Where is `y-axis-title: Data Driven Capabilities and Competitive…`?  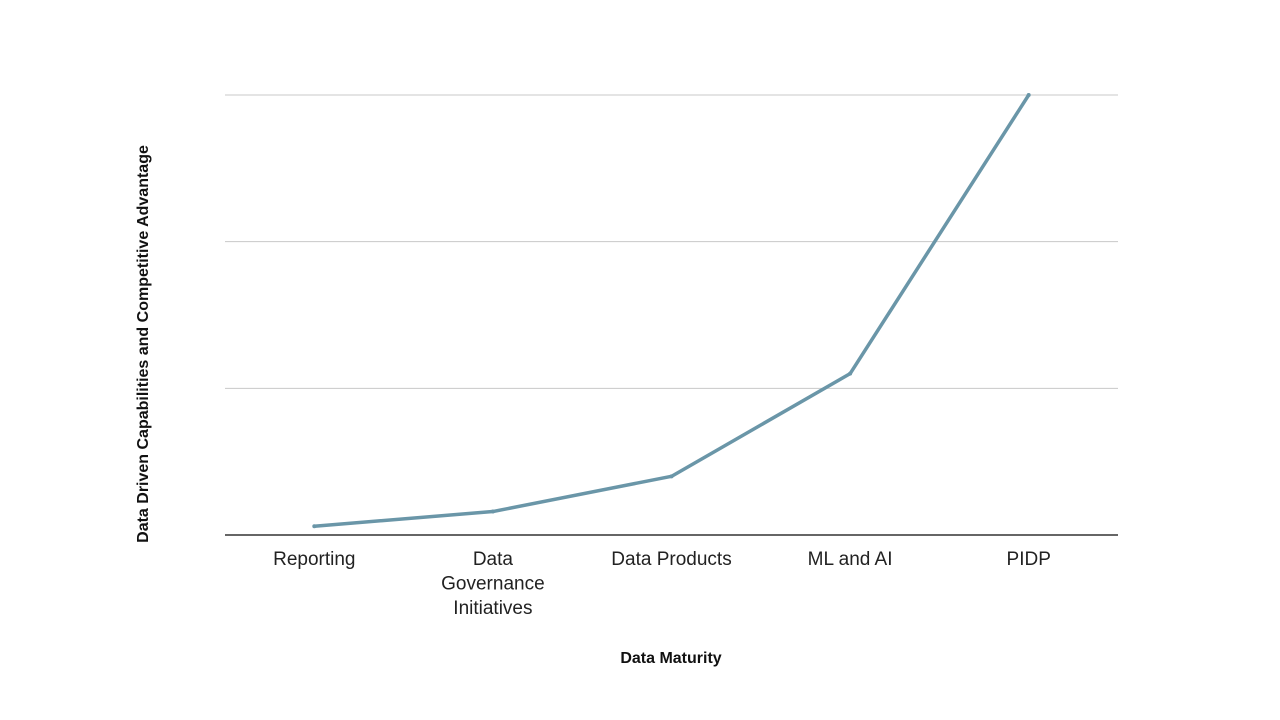
y-axis-title: Data Driven Capabilities and Competitive… is located at coordinates (143, 344).